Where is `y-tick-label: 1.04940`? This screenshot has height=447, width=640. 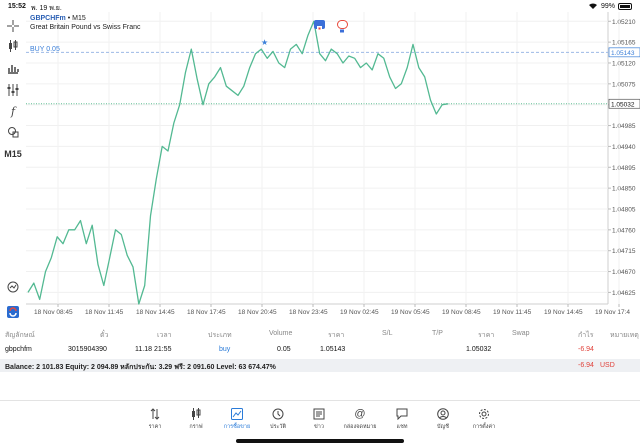 y-tick-label: 1.04940 is located at coordinates (624, 147).